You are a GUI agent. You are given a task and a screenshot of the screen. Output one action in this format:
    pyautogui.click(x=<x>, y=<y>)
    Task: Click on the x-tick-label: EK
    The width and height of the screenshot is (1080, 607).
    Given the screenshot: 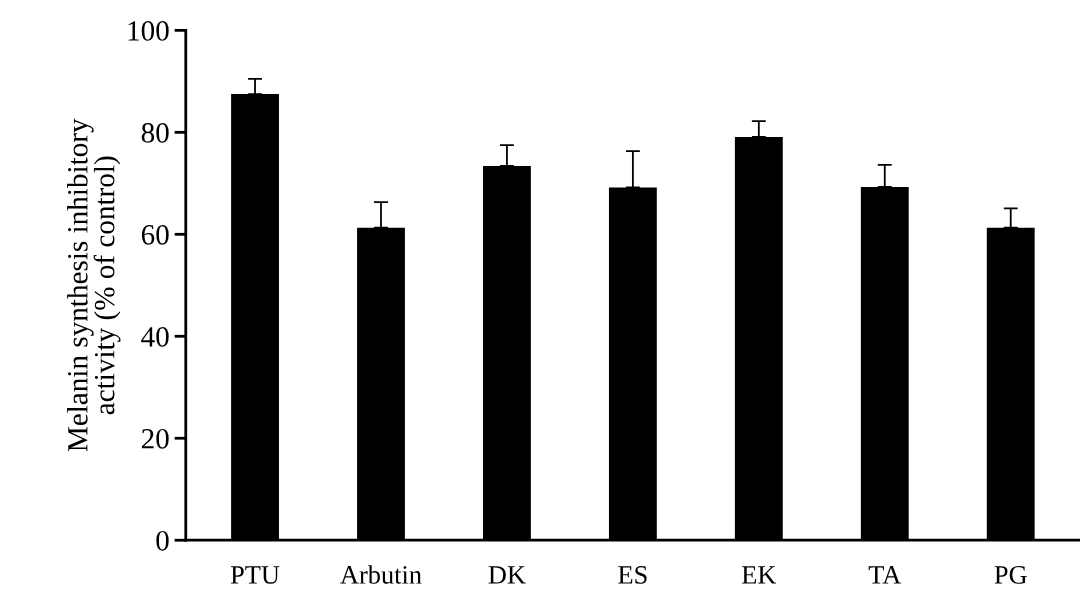 What is the action you would take?
    pyautogui.click(x=759, y=575)
    